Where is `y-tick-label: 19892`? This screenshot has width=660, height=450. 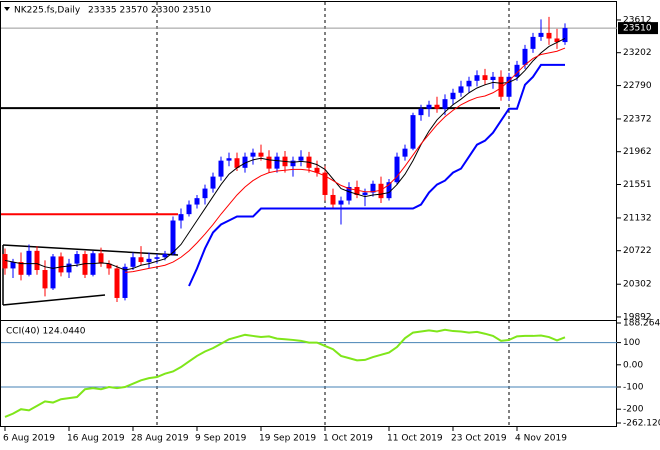 y-tick-label: 19892 is located at coordinates (637, 317).